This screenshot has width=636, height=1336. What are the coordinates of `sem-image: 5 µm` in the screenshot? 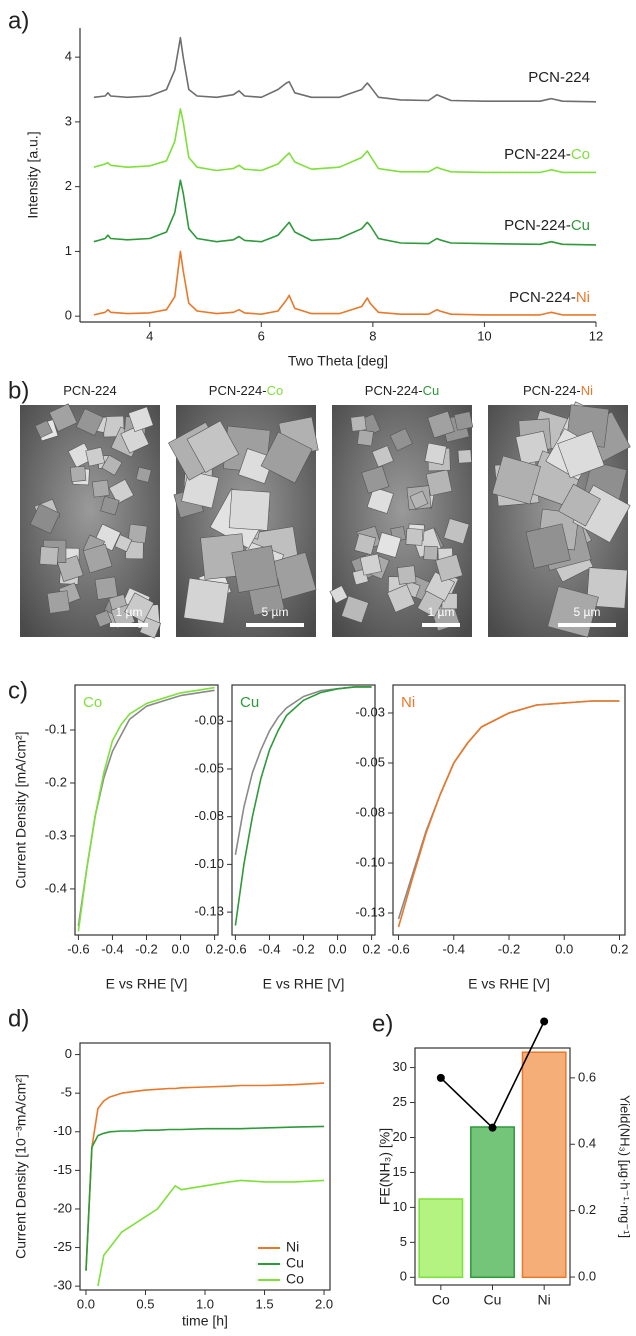 It's located at (243, 521).